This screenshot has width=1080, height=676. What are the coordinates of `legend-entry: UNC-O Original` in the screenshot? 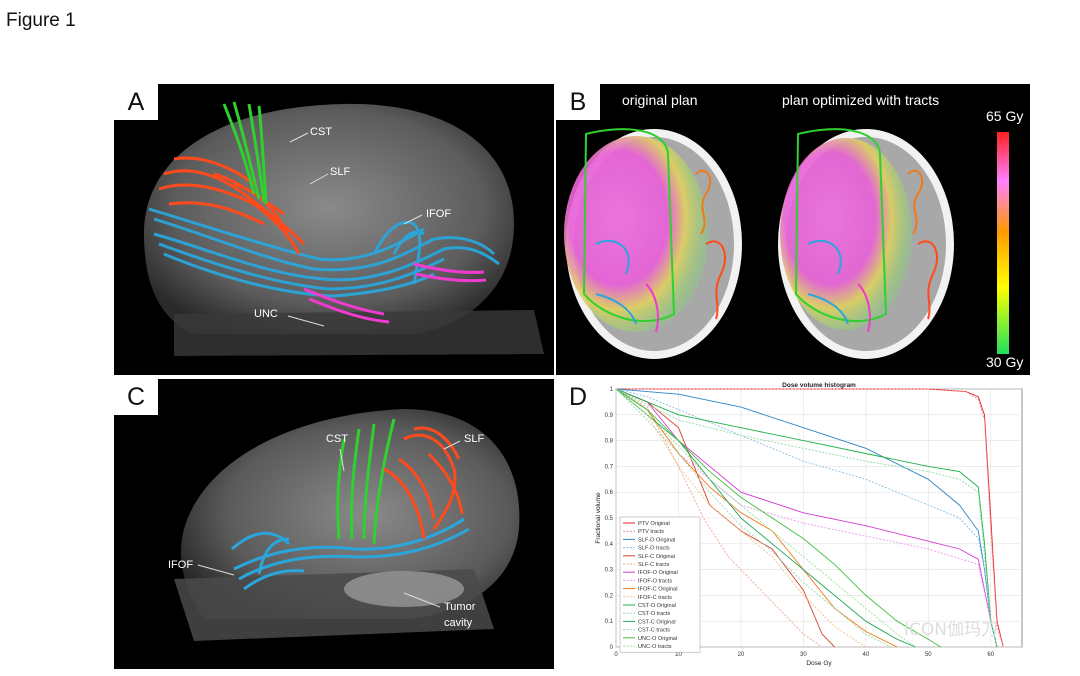 It's located at (657, 639).